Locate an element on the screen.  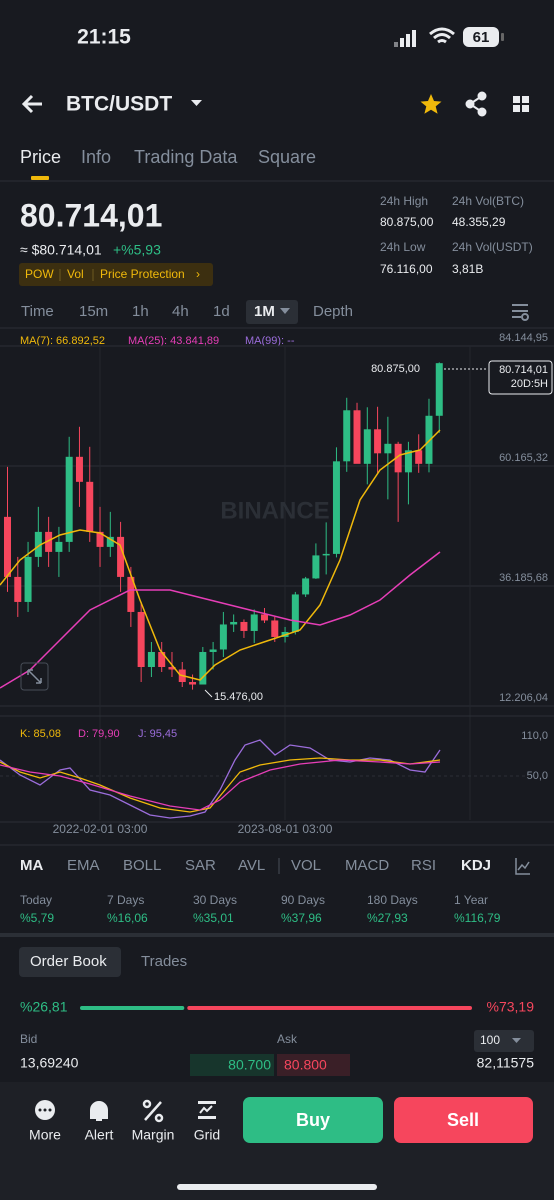
high-label: 80.875,00 is located at coordinates (395, 369).